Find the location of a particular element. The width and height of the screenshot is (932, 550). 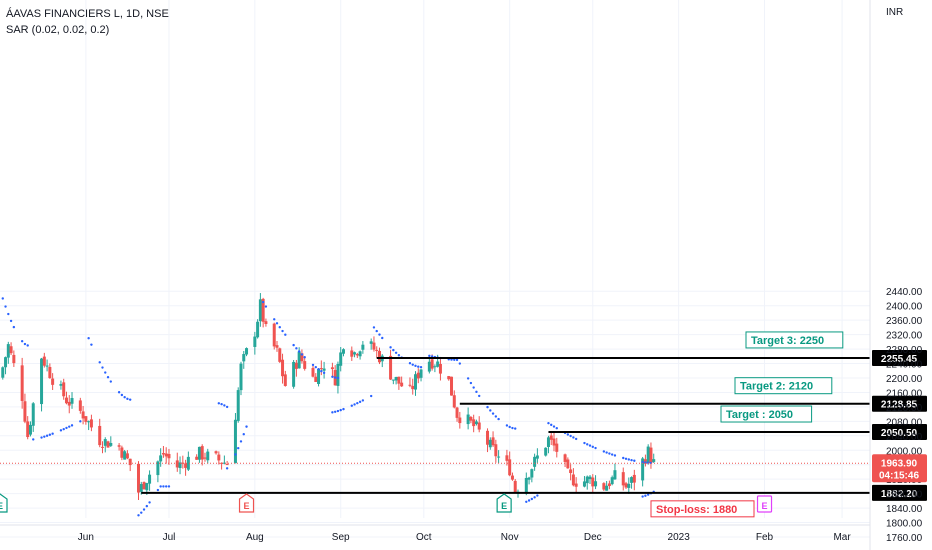

y-tick-label: 2040.00 is located at coordinates (904, 437).